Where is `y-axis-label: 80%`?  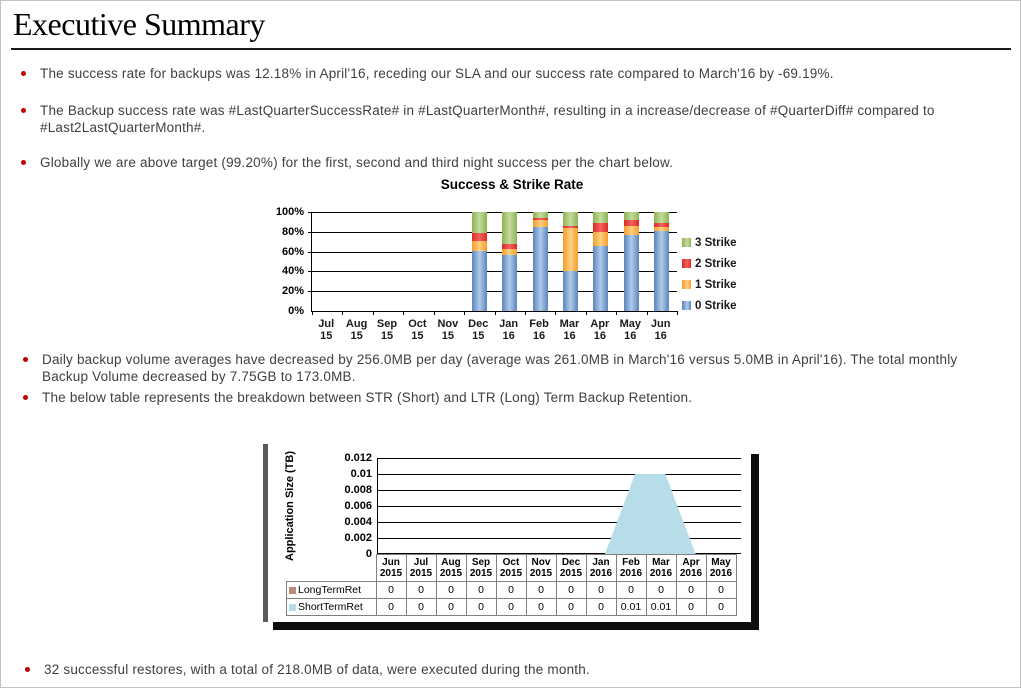
y-axis-label: 80% is located at coordinates (292, 231).